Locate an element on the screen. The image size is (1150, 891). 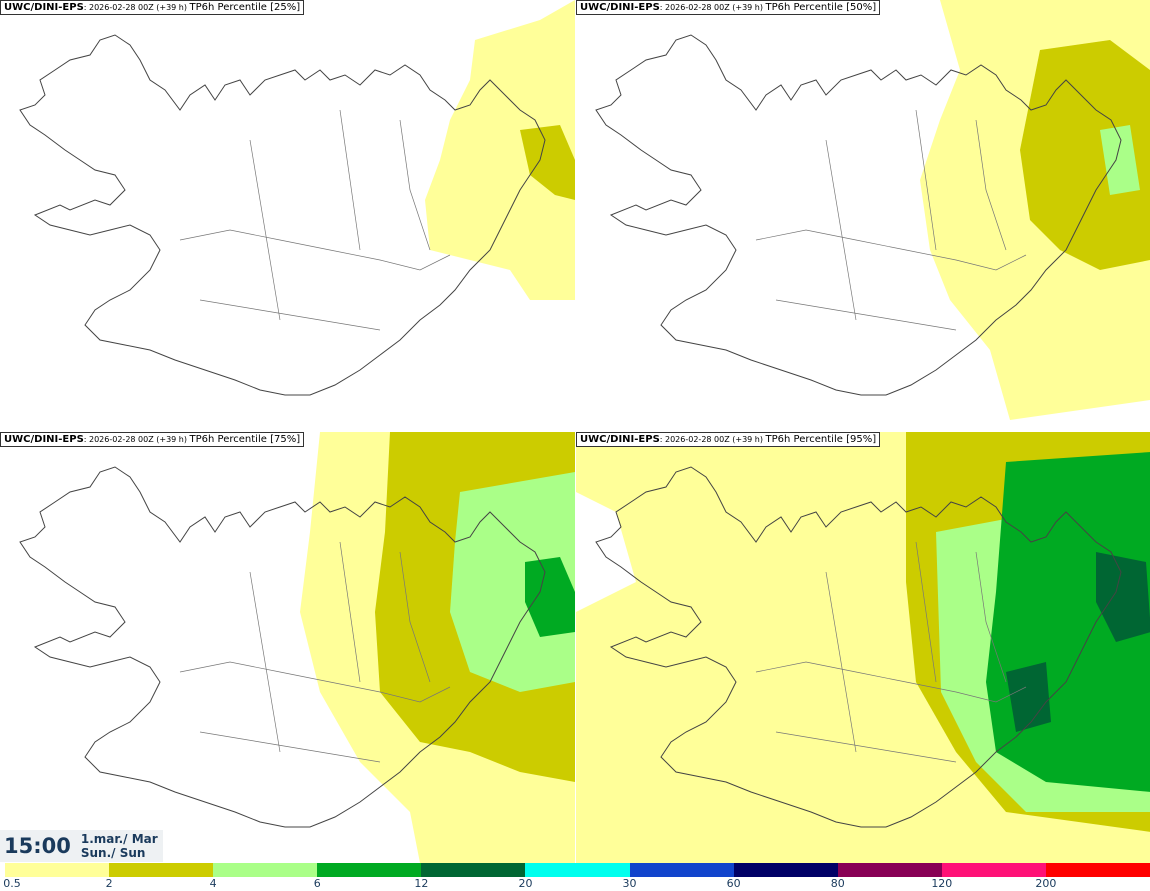
legend-tick-label: 4 is located at coordinates (213, 883).